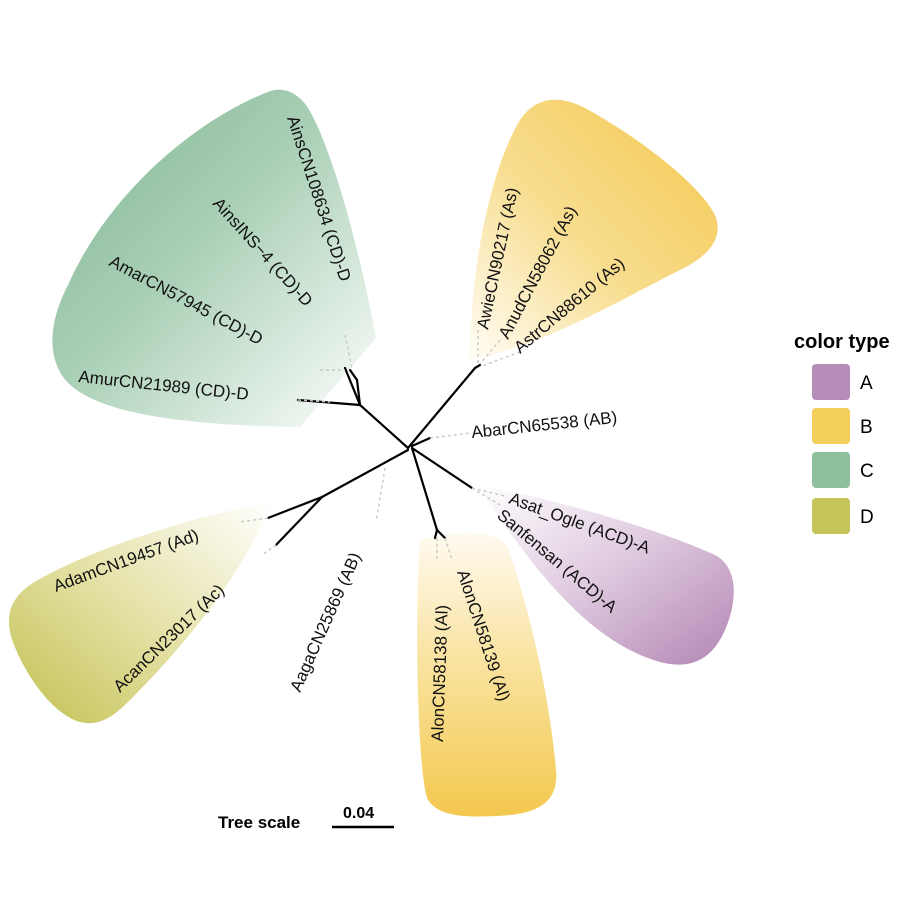  I want to click on legend-swatch-b, so click(831, 426).